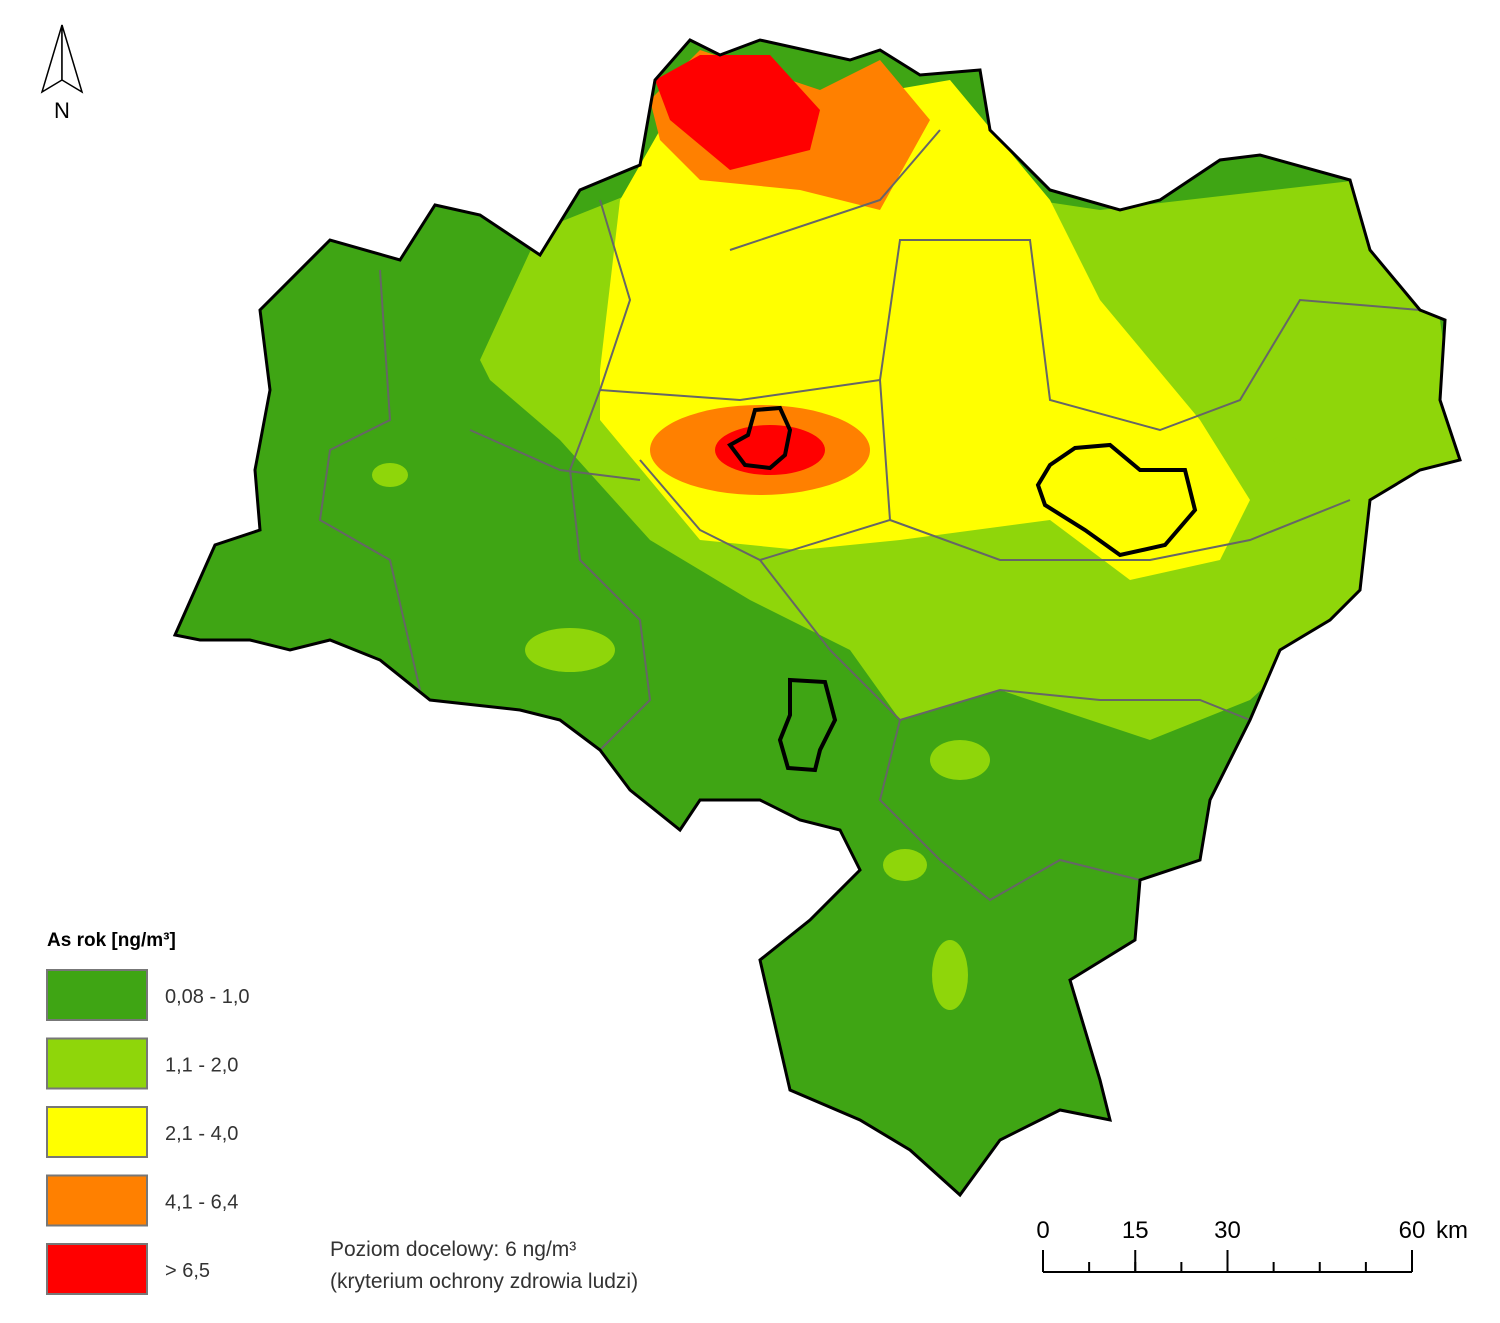 The image size is (1500, 1323). Describe the element at coordinates (201, 1203) in the screenshot. I see `legend-label: 4,1 - 6,4` at that location.